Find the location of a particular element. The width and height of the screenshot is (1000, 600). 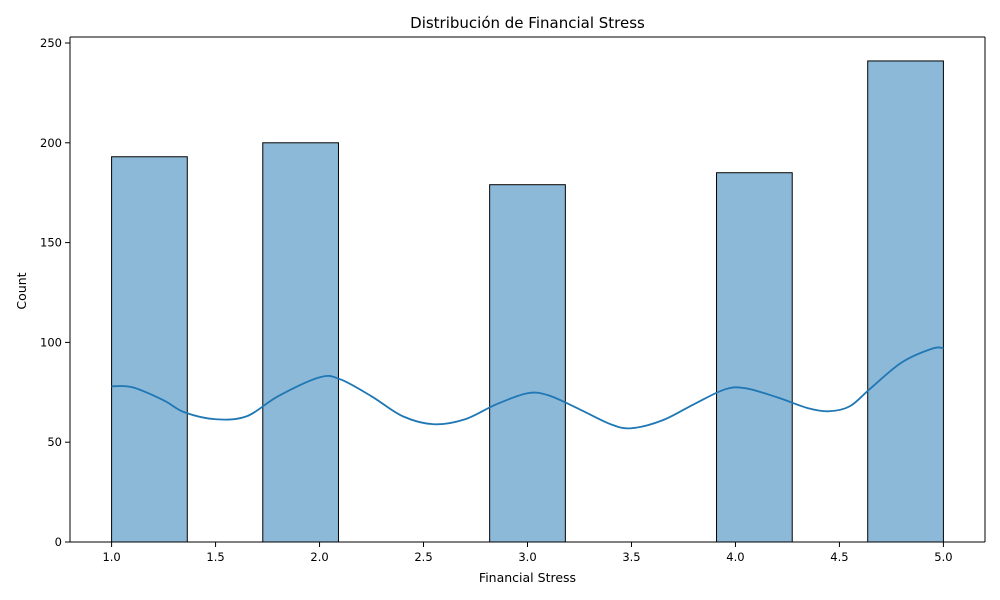

x-tick-label: 4.0 is located at coordinates (735, 557).